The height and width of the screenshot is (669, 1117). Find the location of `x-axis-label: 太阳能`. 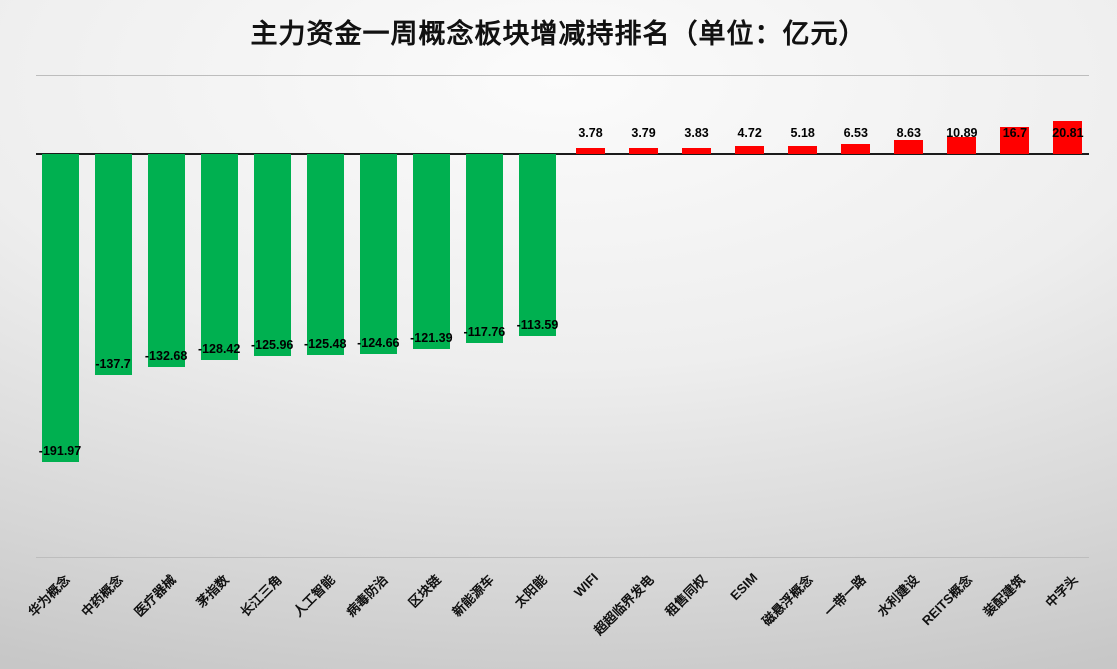

x-axis-label: 太阳能 is located at coordinates (531, 591).